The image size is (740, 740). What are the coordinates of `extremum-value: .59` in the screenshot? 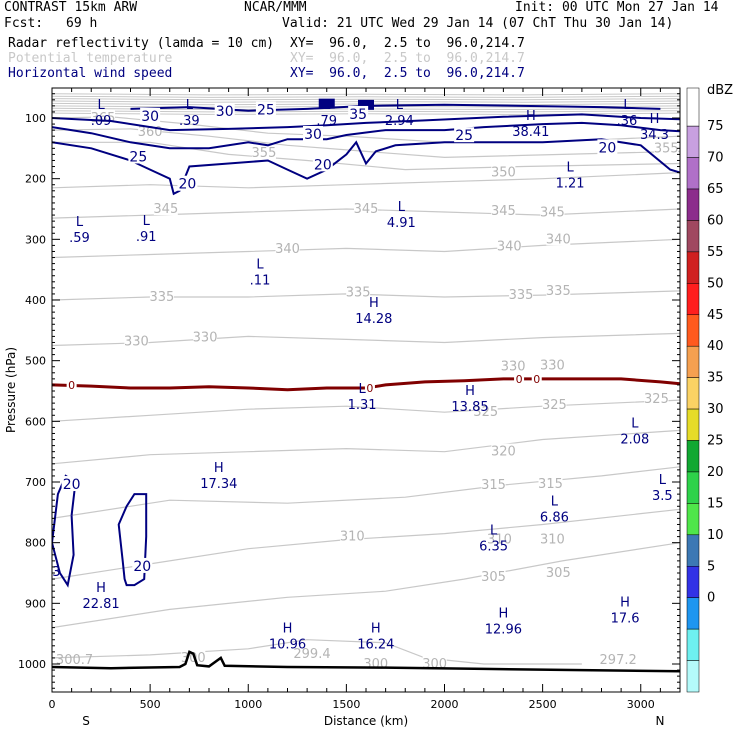 It's located at (79, 238).